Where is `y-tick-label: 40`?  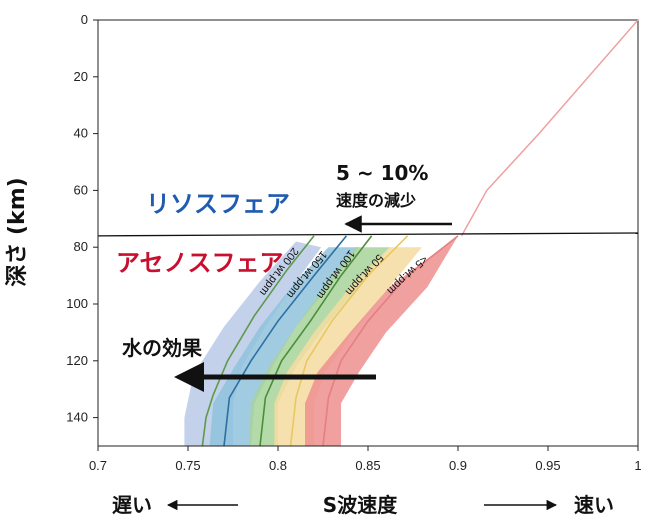
y-tick-label: 40 is located at coordinates (81, 133).